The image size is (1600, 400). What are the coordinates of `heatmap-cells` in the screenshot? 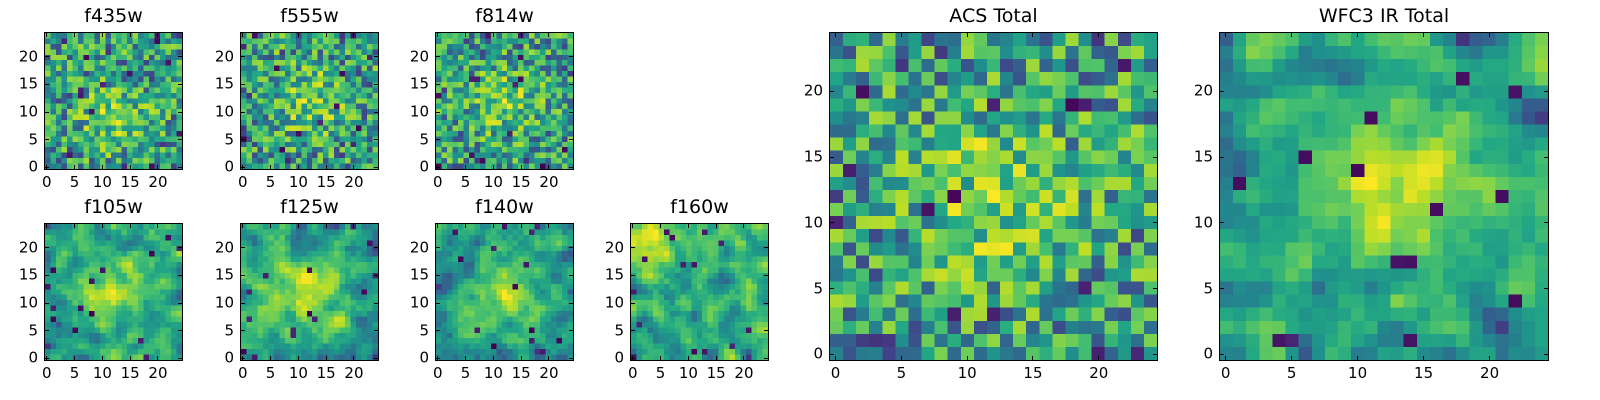 It's located at (309, 292).